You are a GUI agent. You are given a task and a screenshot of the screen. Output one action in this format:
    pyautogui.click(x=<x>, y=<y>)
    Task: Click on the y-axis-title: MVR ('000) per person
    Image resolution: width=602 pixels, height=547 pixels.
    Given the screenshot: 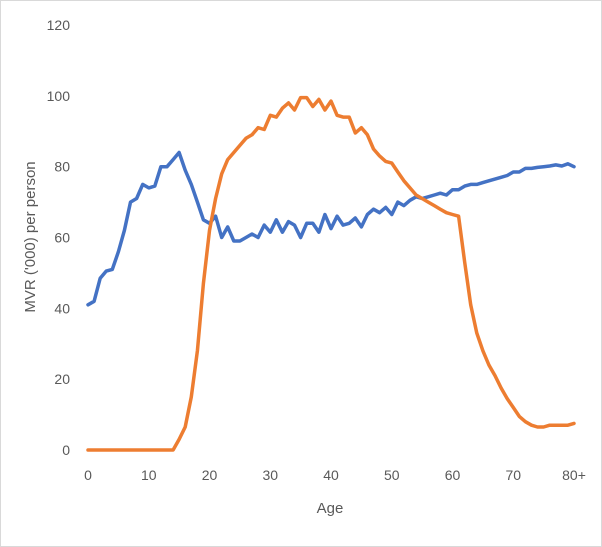 What is the action you would take?
    pyautogui.click(x=30, y=236)
    